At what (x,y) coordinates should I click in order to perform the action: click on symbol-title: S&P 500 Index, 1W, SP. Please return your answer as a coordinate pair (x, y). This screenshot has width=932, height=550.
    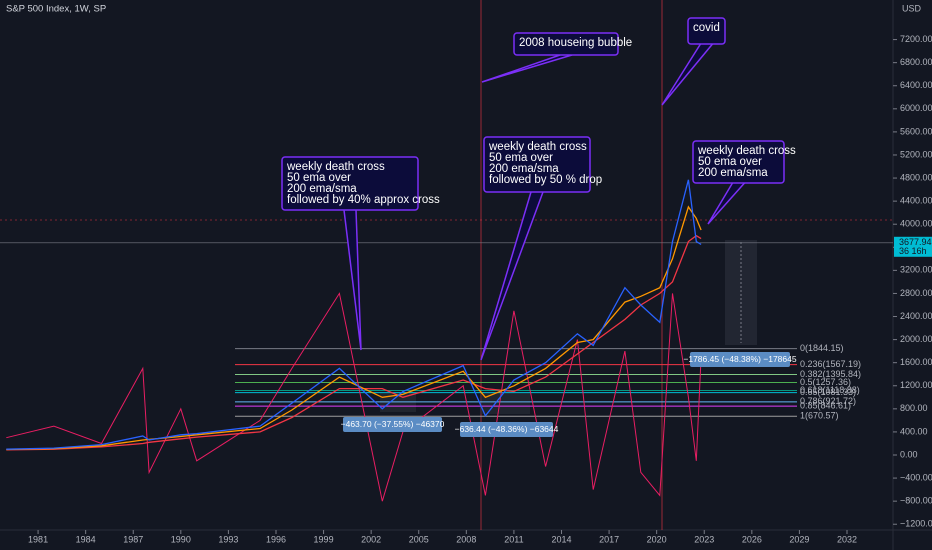
    Looking at the image, I should click on (56, 9).